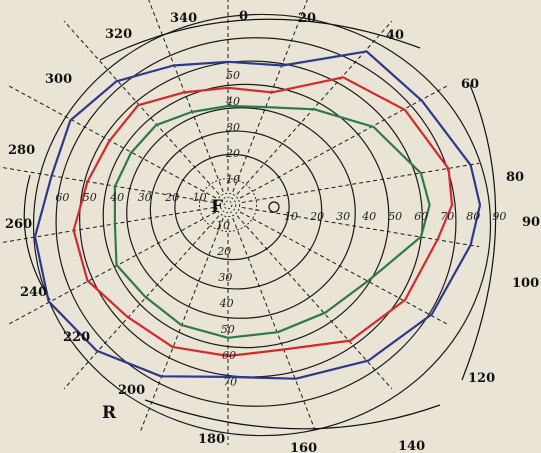 Image resolution: width=541 pixels, height=453 pixels. I want to click on radius-label-right-80: 80, so click(473, 216).